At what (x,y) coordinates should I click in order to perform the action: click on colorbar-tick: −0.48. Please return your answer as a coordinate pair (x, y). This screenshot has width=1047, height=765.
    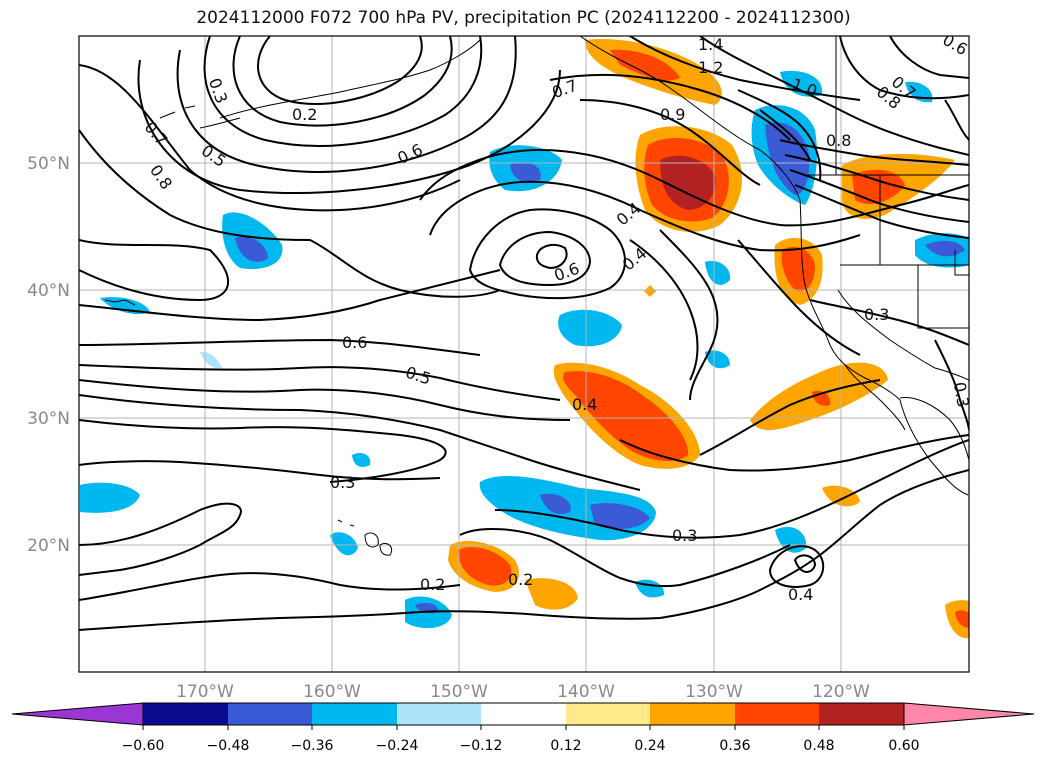
    Looking at the image, I should click on (228, 746).